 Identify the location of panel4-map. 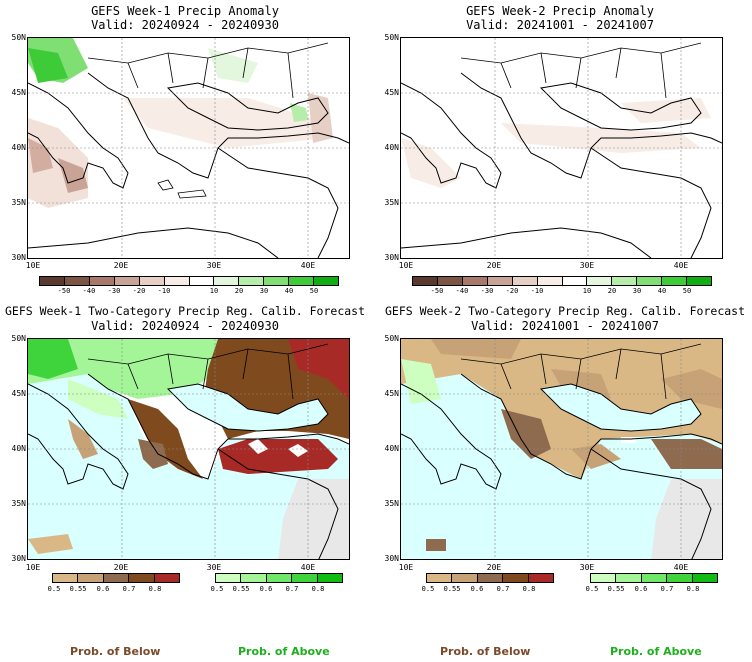
(561, 449).